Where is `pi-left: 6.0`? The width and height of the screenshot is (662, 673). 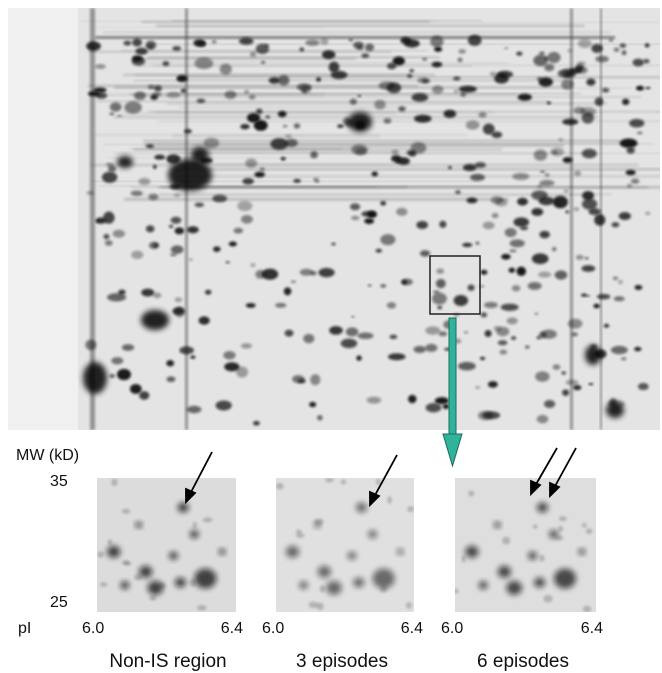 pi-left: 6.0 is located at coordinates (273, 628).